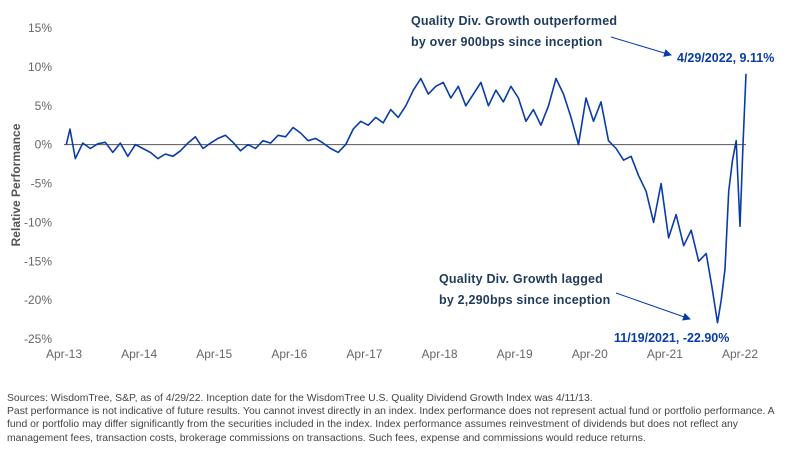 Image resolution: width=789 pixels, height=465 pixels. Describe the element at coordinates (38, 339) in the screenshot. I see `y-tick-label: -25%` at that location.